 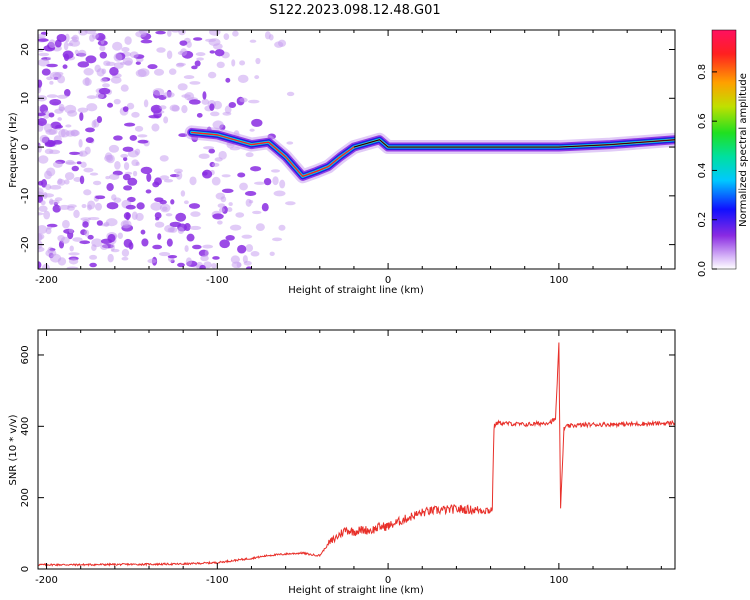 I want to click on snr-x-tick-label: 0, so click(x=388, y=580).